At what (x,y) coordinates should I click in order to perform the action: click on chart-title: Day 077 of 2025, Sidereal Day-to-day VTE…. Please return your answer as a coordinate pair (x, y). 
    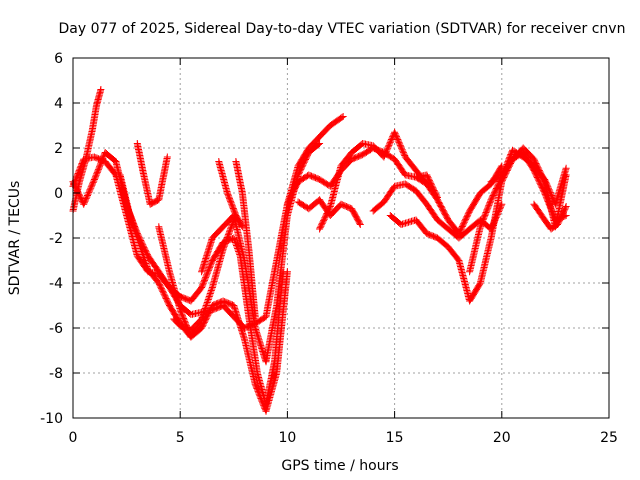
    Looking at the image, I should click on (342, 29).